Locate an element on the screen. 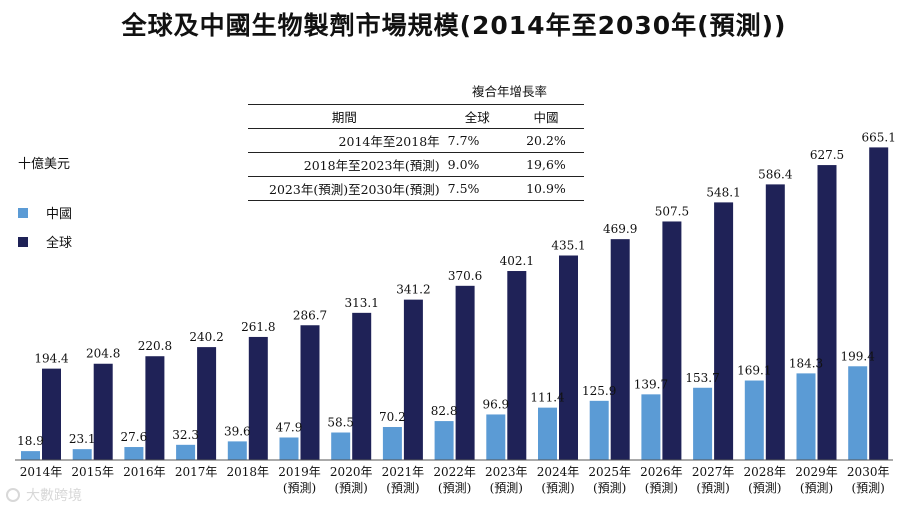  cagr-global: 7.7% is located at coordinates (476, 140).